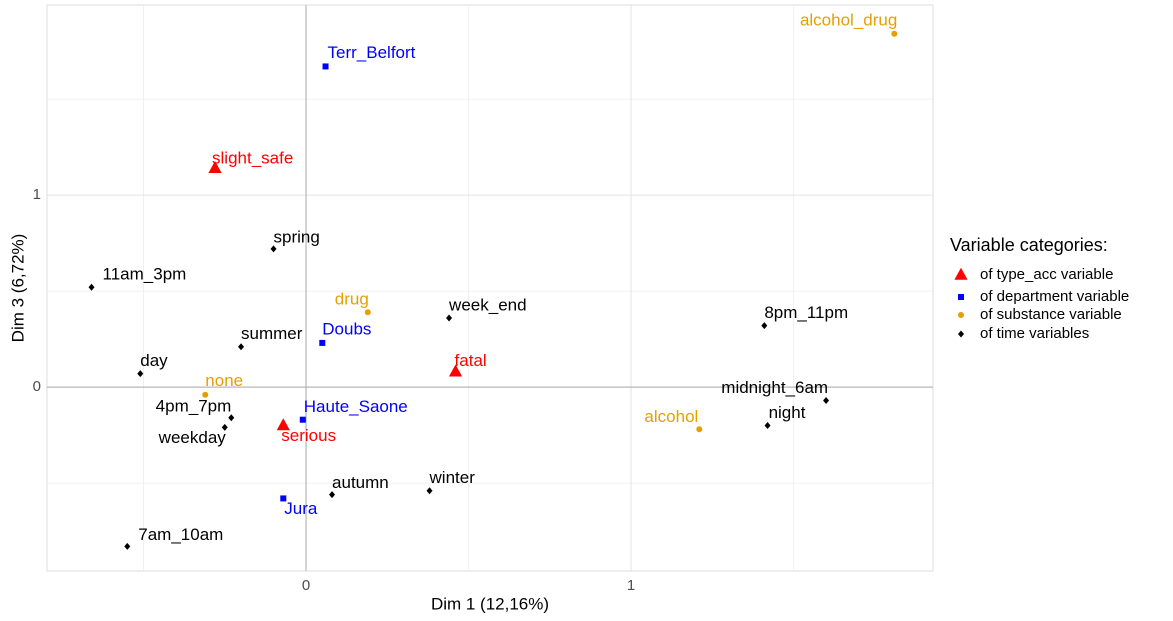 The image size is (1173, 621). Describe the element at coordinates (297, 236) in the screenshot. I see `point-label: spring` at that location.